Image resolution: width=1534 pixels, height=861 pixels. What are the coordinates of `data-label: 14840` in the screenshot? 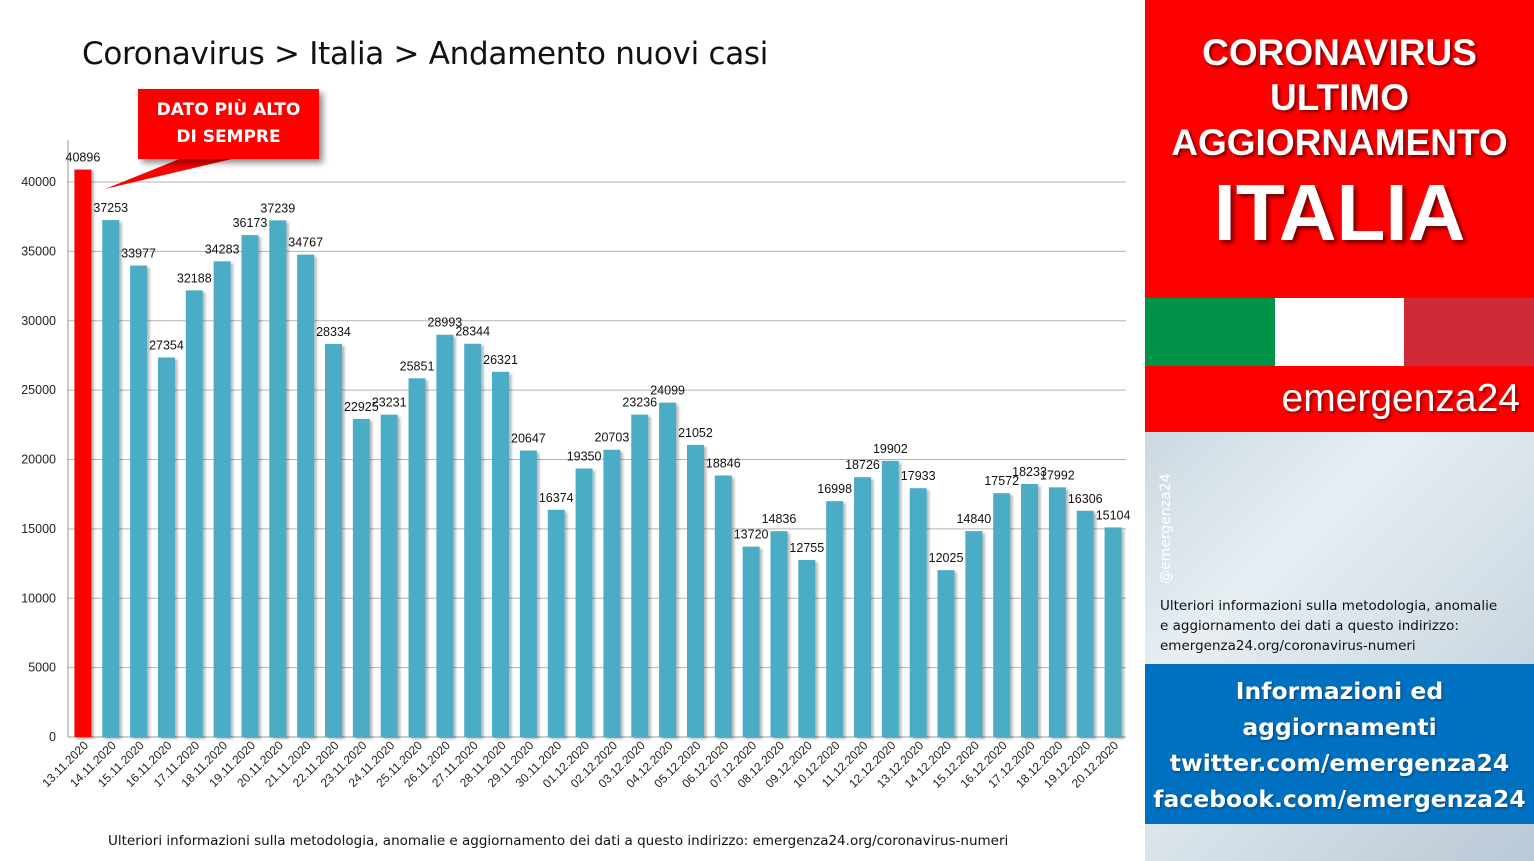 It's located at (973, 519).